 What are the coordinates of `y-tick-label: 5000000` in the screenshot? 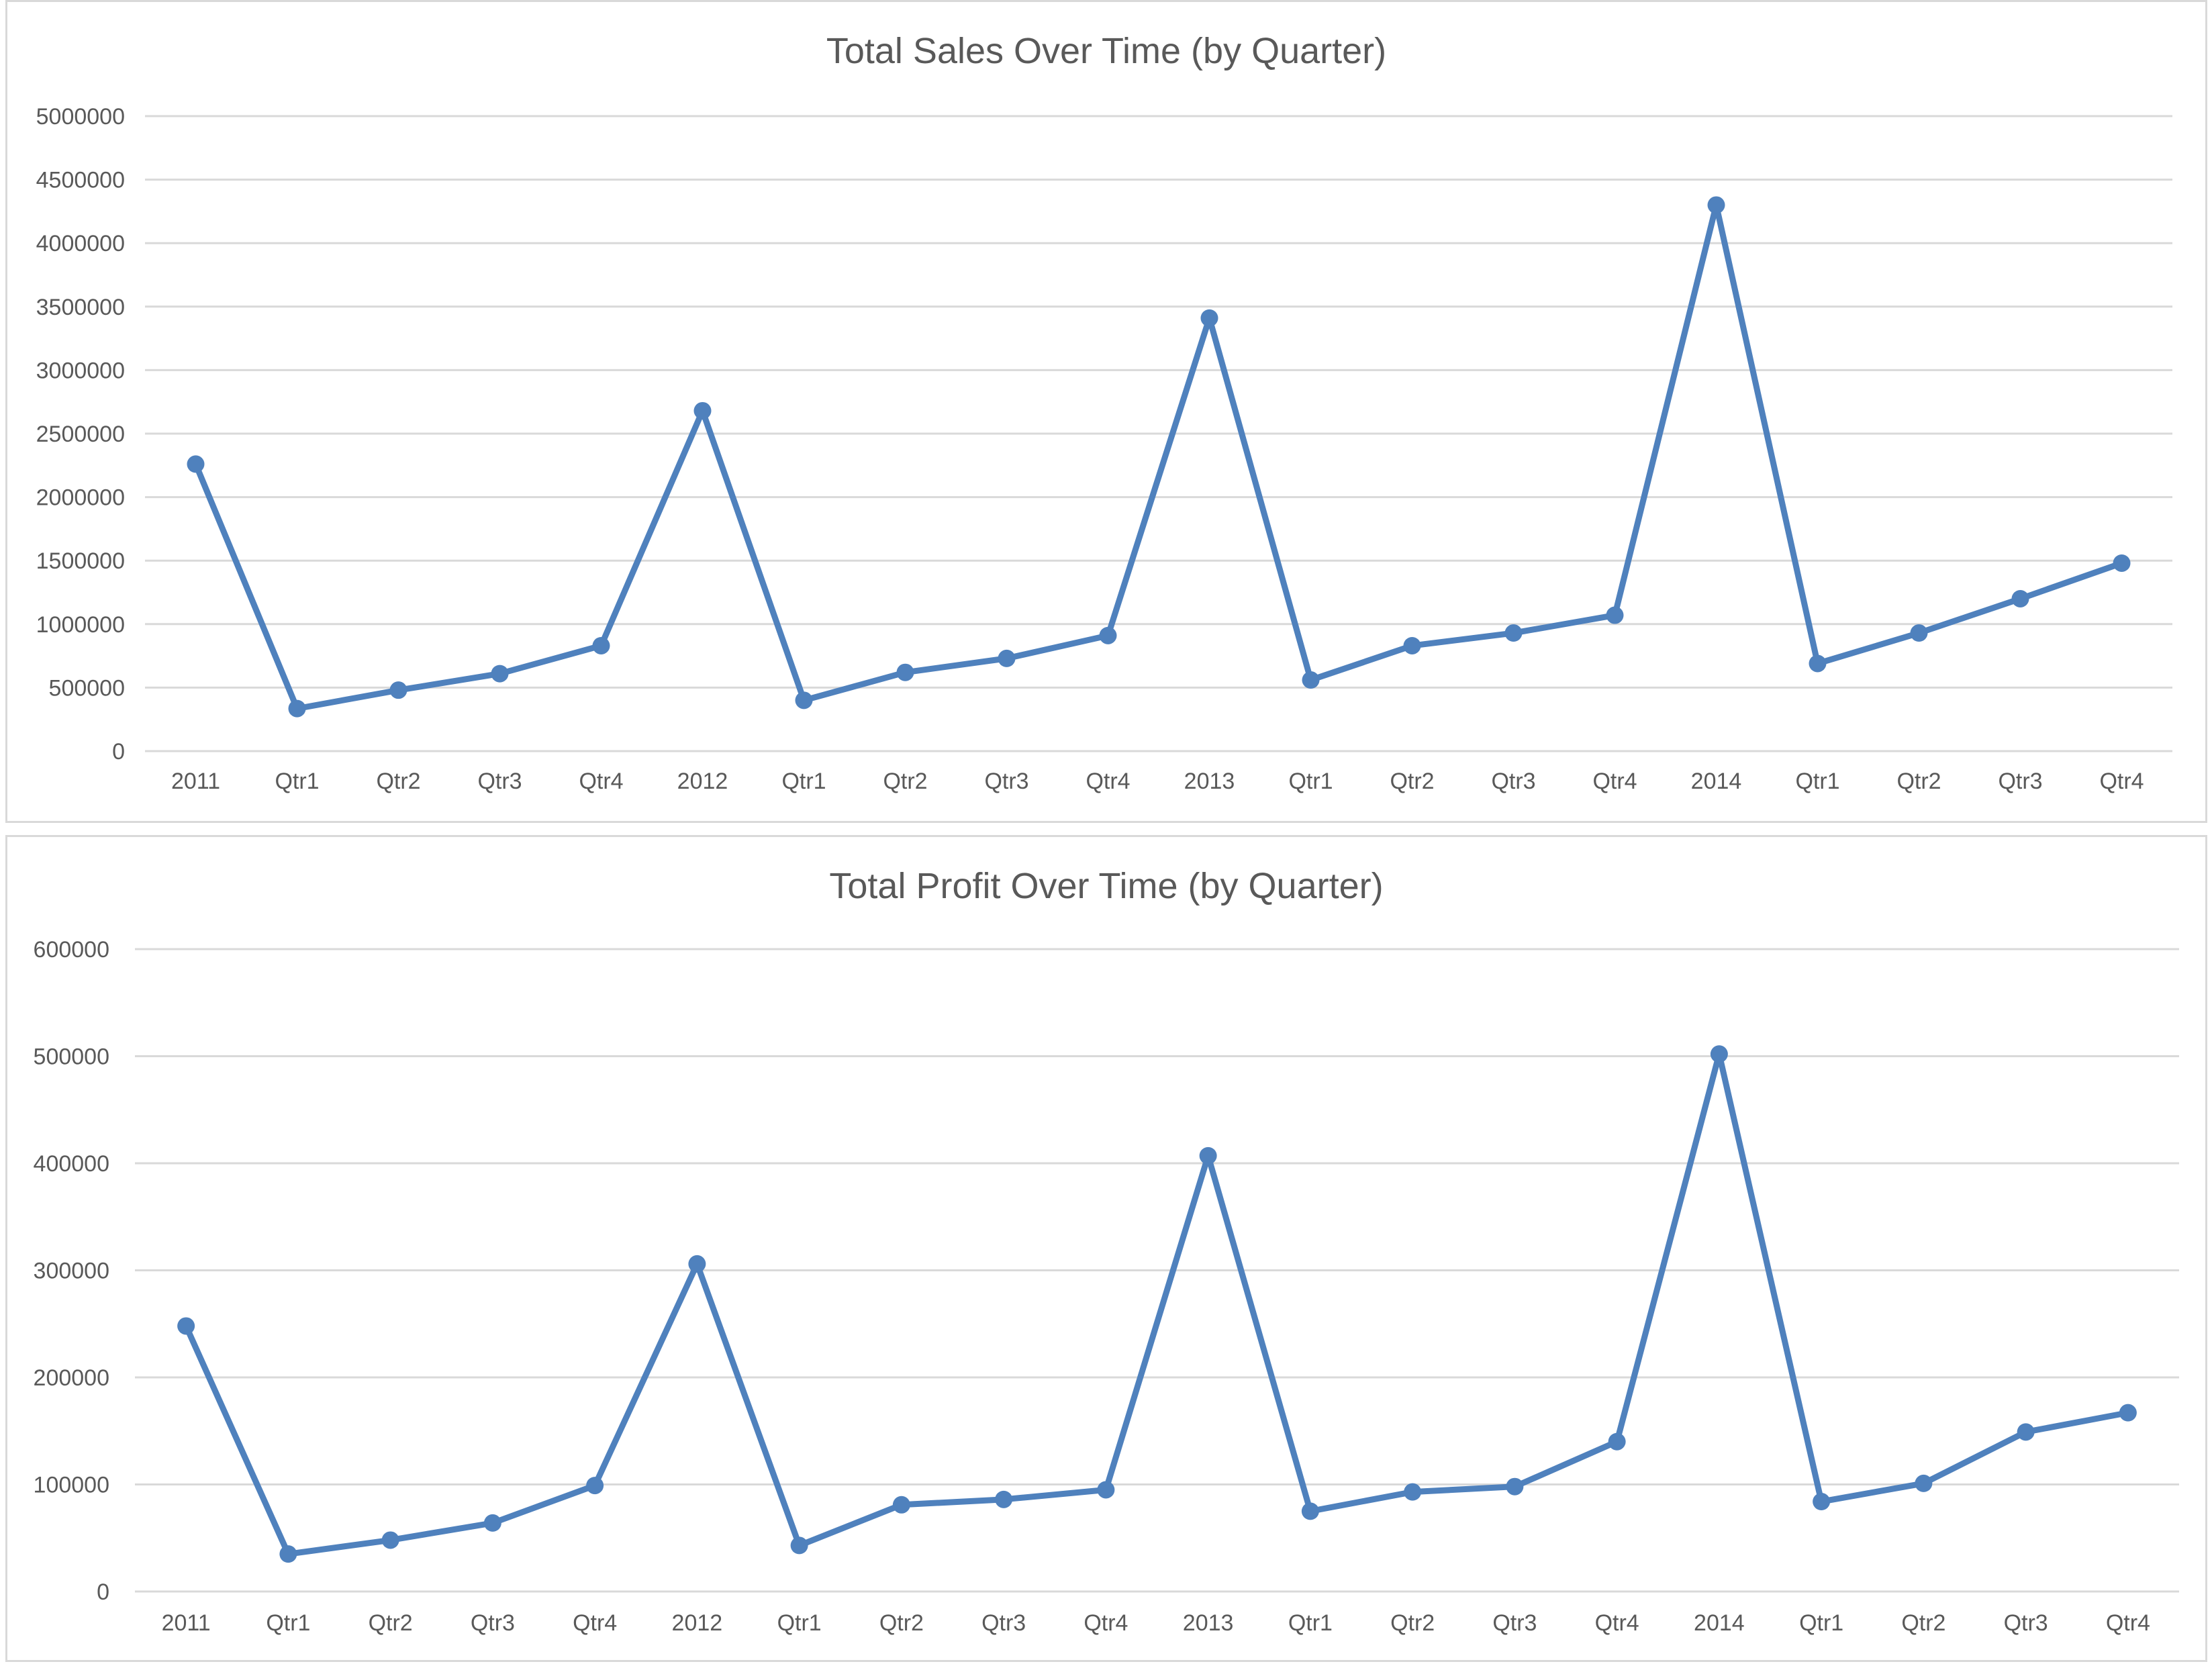 It's located at (80, 117).